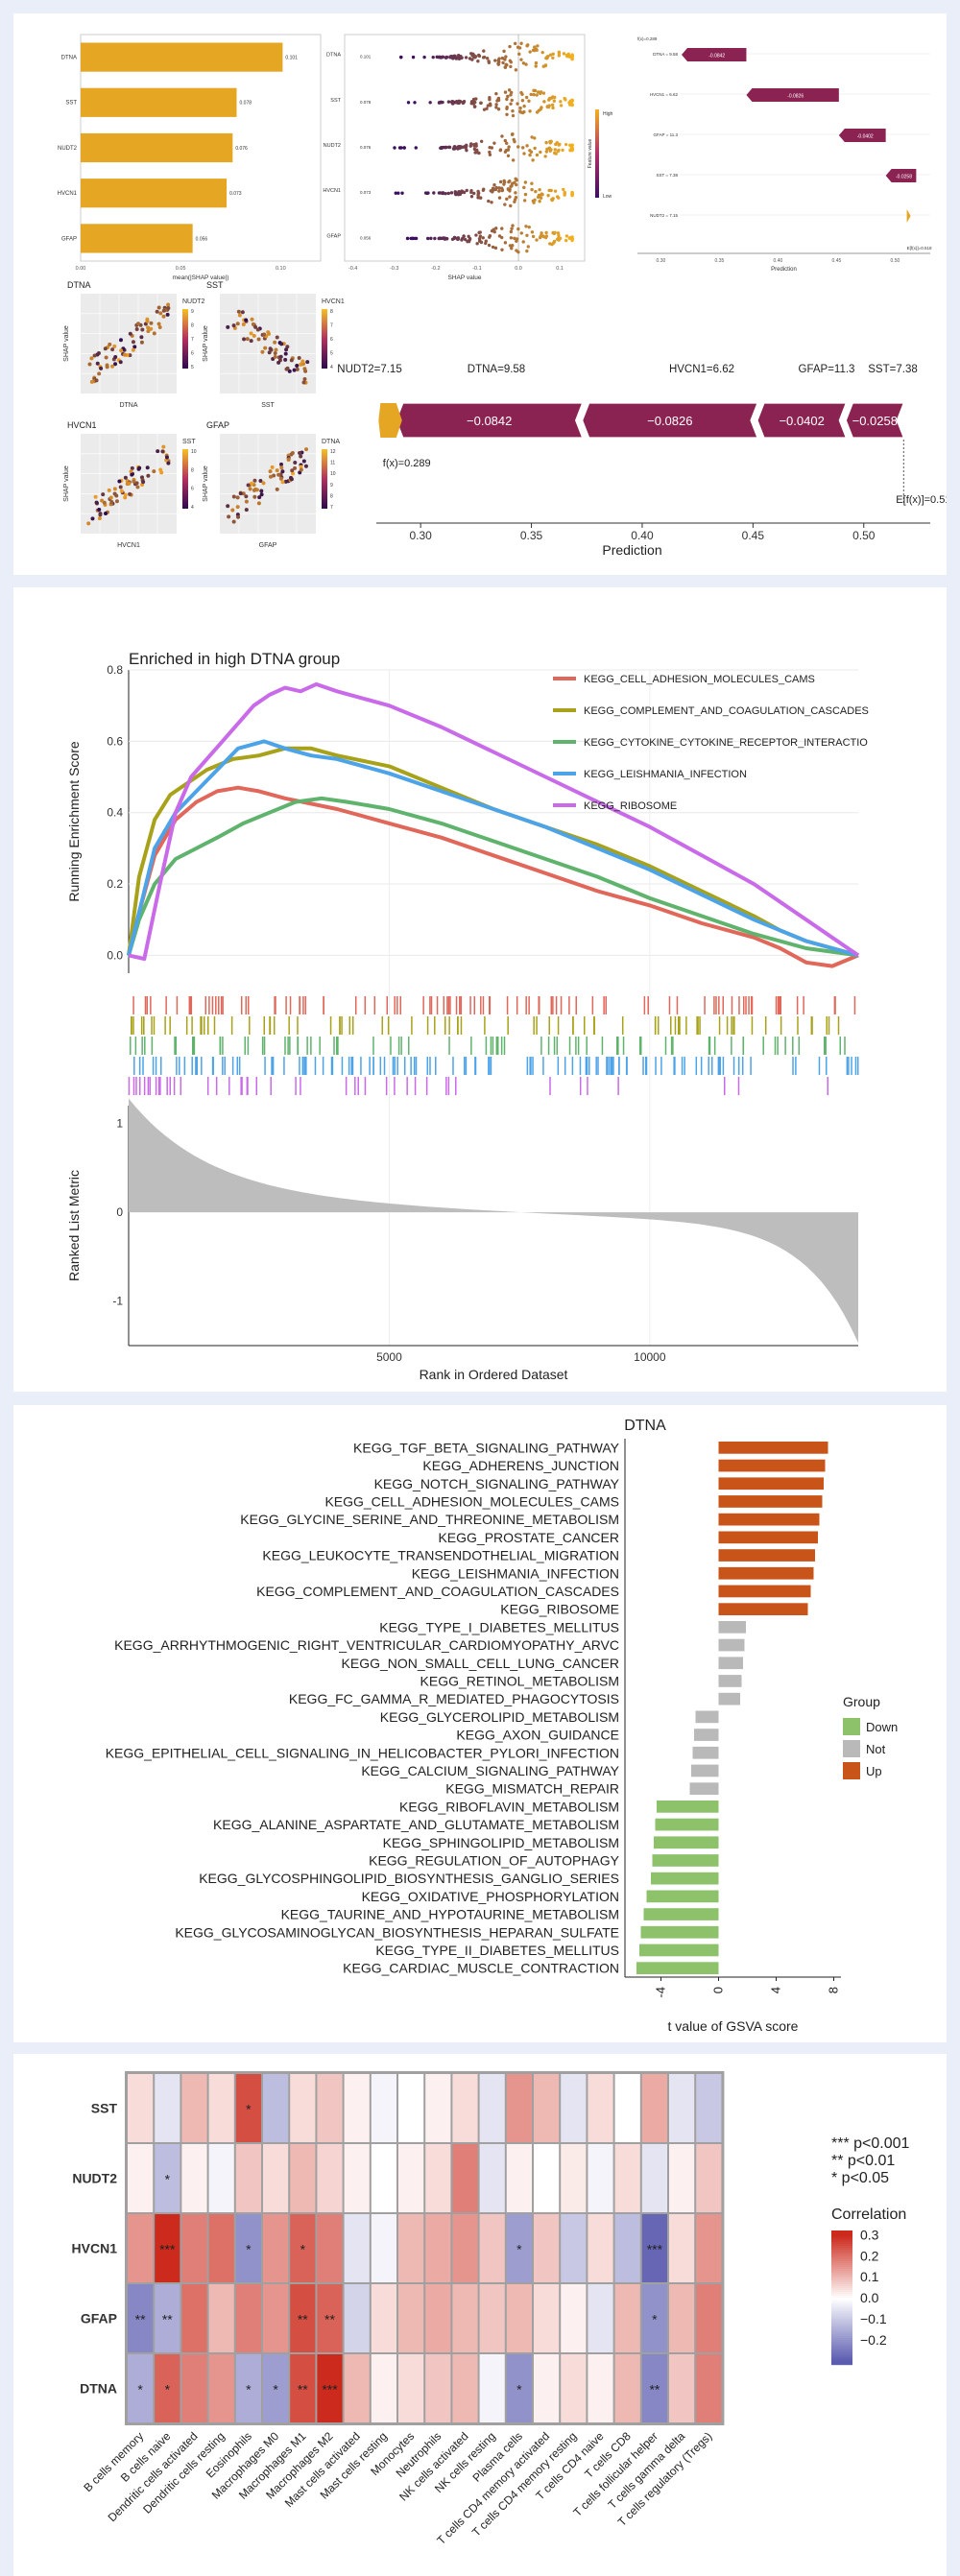 The height and width of the screenshot is (2576, 960). I want to click on dependence-y-label: SHAP value, so click(66, 343).